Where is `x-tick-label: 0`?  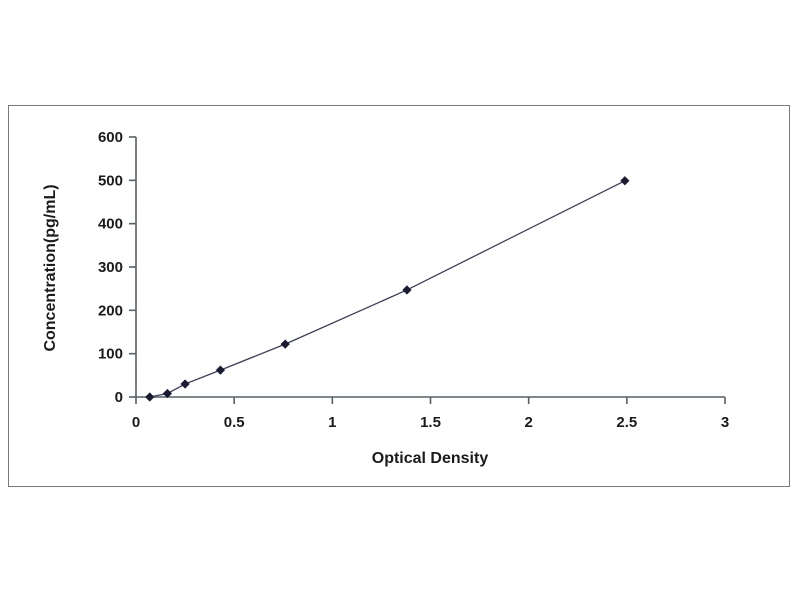 x-tick-label: 0 is located at coordinates (136, 422).